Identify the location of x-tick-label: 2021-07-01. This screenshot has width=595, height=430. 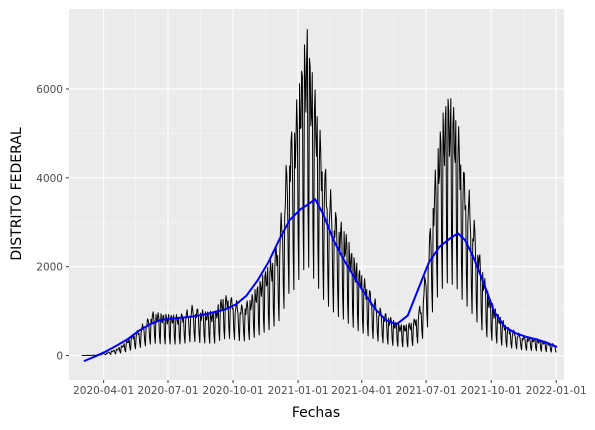
(426, 391).